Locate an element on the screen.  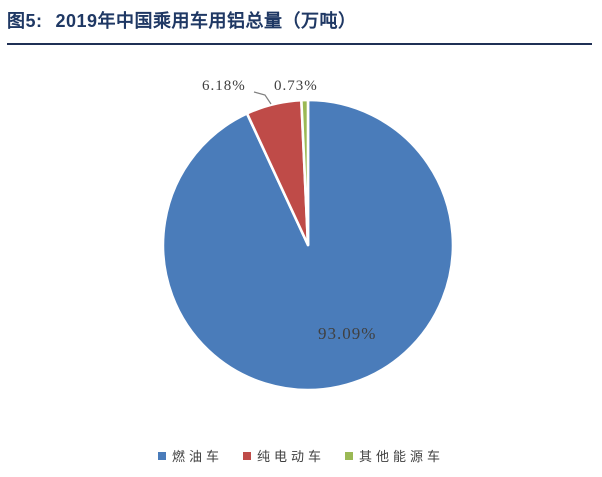
figure-header: 图5: 2019年中国乘用车用铝总量（万吨） is located at coordinates (182, 20).